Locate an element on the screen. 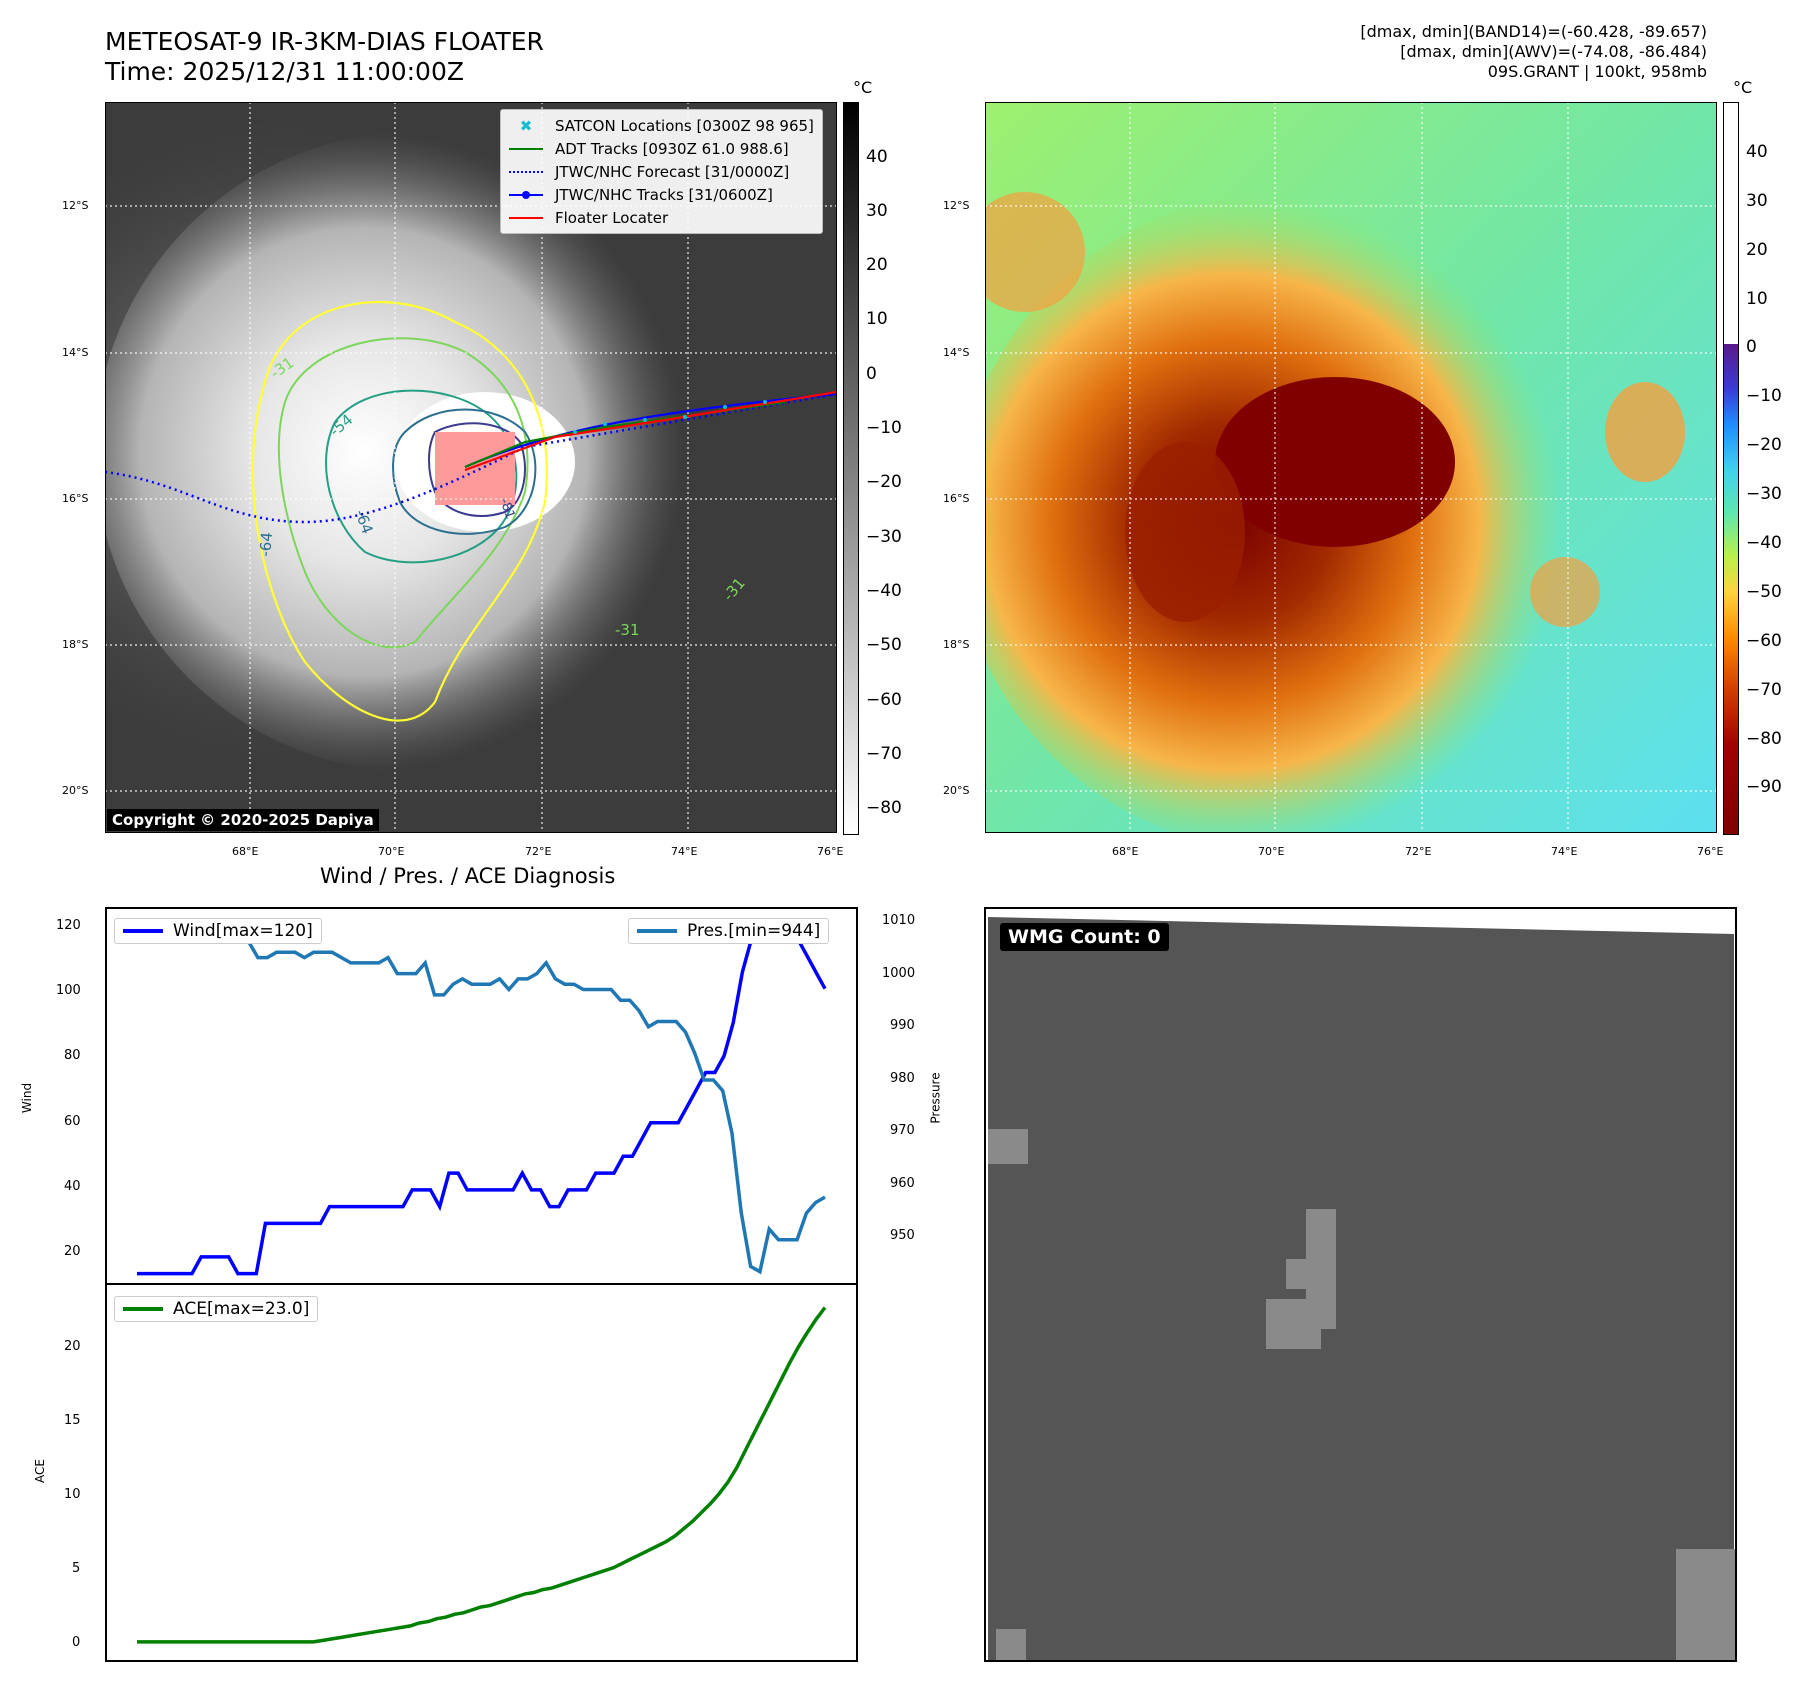 This screenshot has width=1797, height=1690. left-colorbar-unit: °C is located at coordinates (863, 87).